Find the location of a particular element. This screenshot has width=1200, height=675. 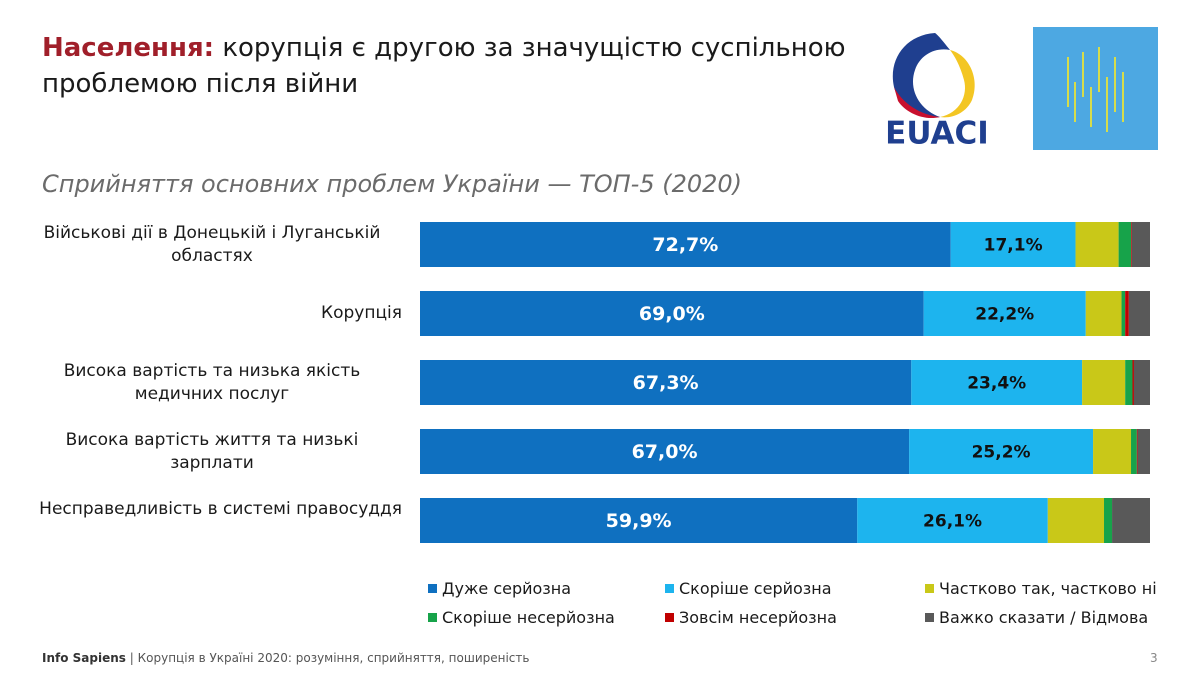

value-label: 26,1% is located at coordinates (952, 522).